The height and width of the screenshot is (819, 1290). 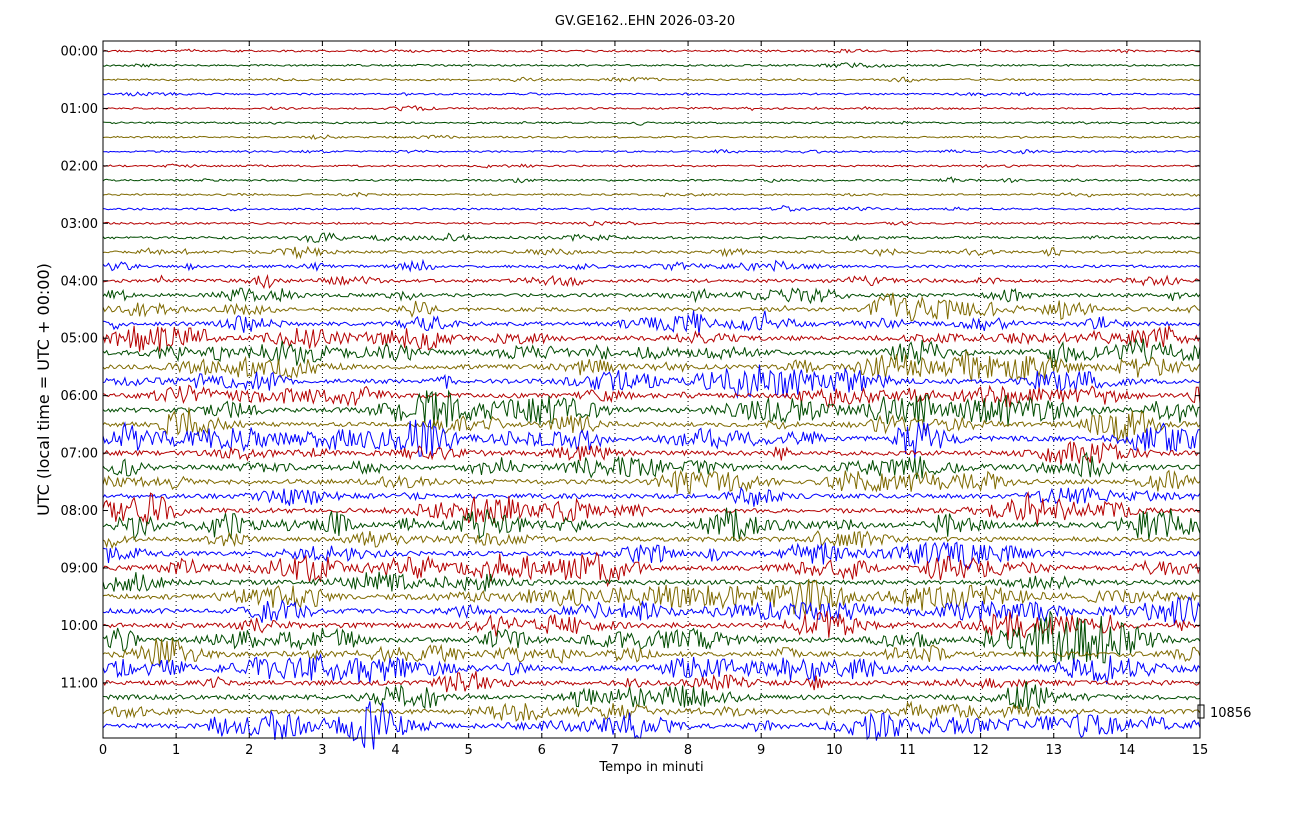 I want to click on x-tick-label: 14, so click(x=1127, y=750).